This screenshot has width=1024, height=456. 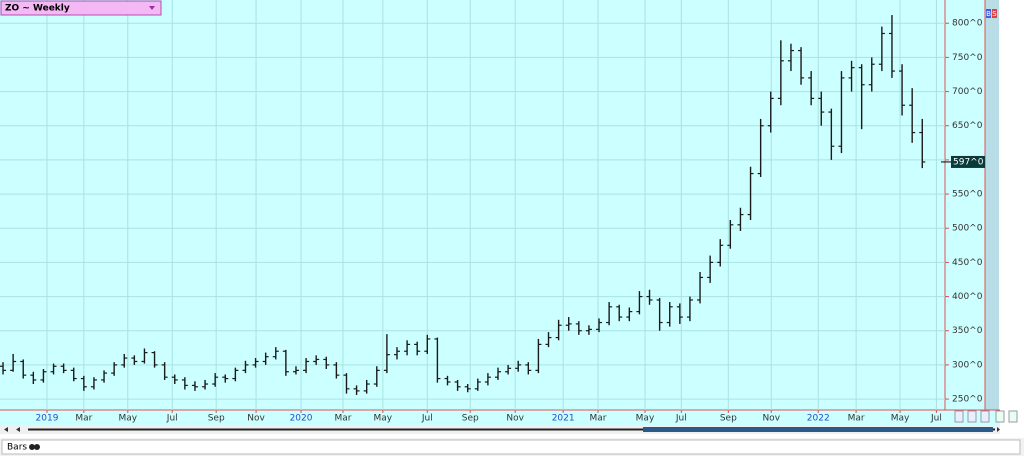 What do you see at coordinates (967, 58) in the screenshot?
I see `y-tick-label: 750^0` at bounding box center [967, 58].